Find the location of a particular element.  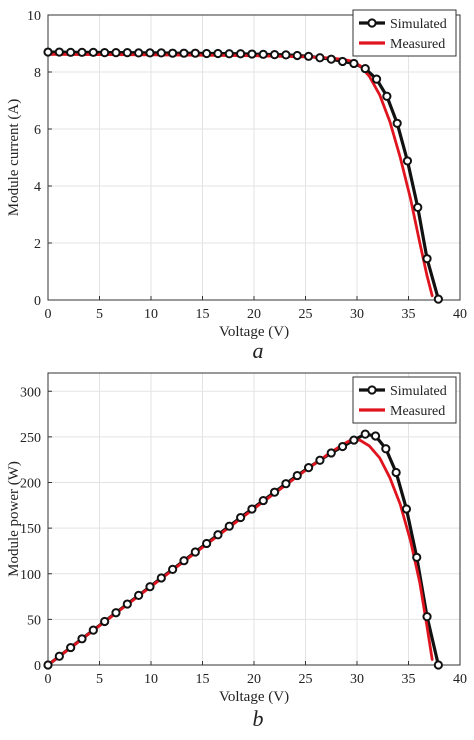

y-tick-label: 6 is located at coordinates (37, 130).